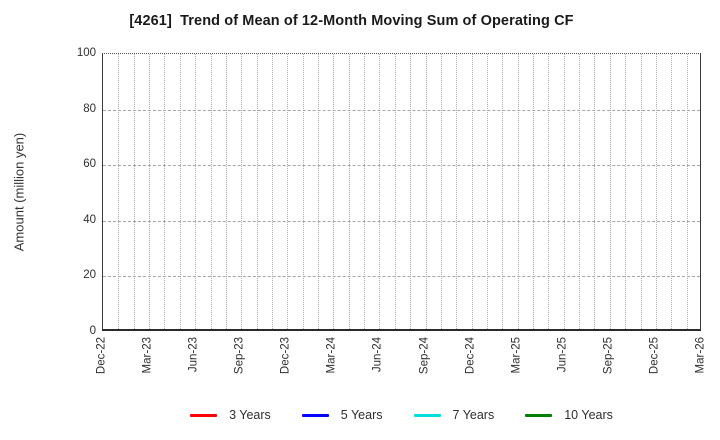 This screenshot has height=440, width=720. I want to click on x-tick-label: Dec-23, so click(285, 356).